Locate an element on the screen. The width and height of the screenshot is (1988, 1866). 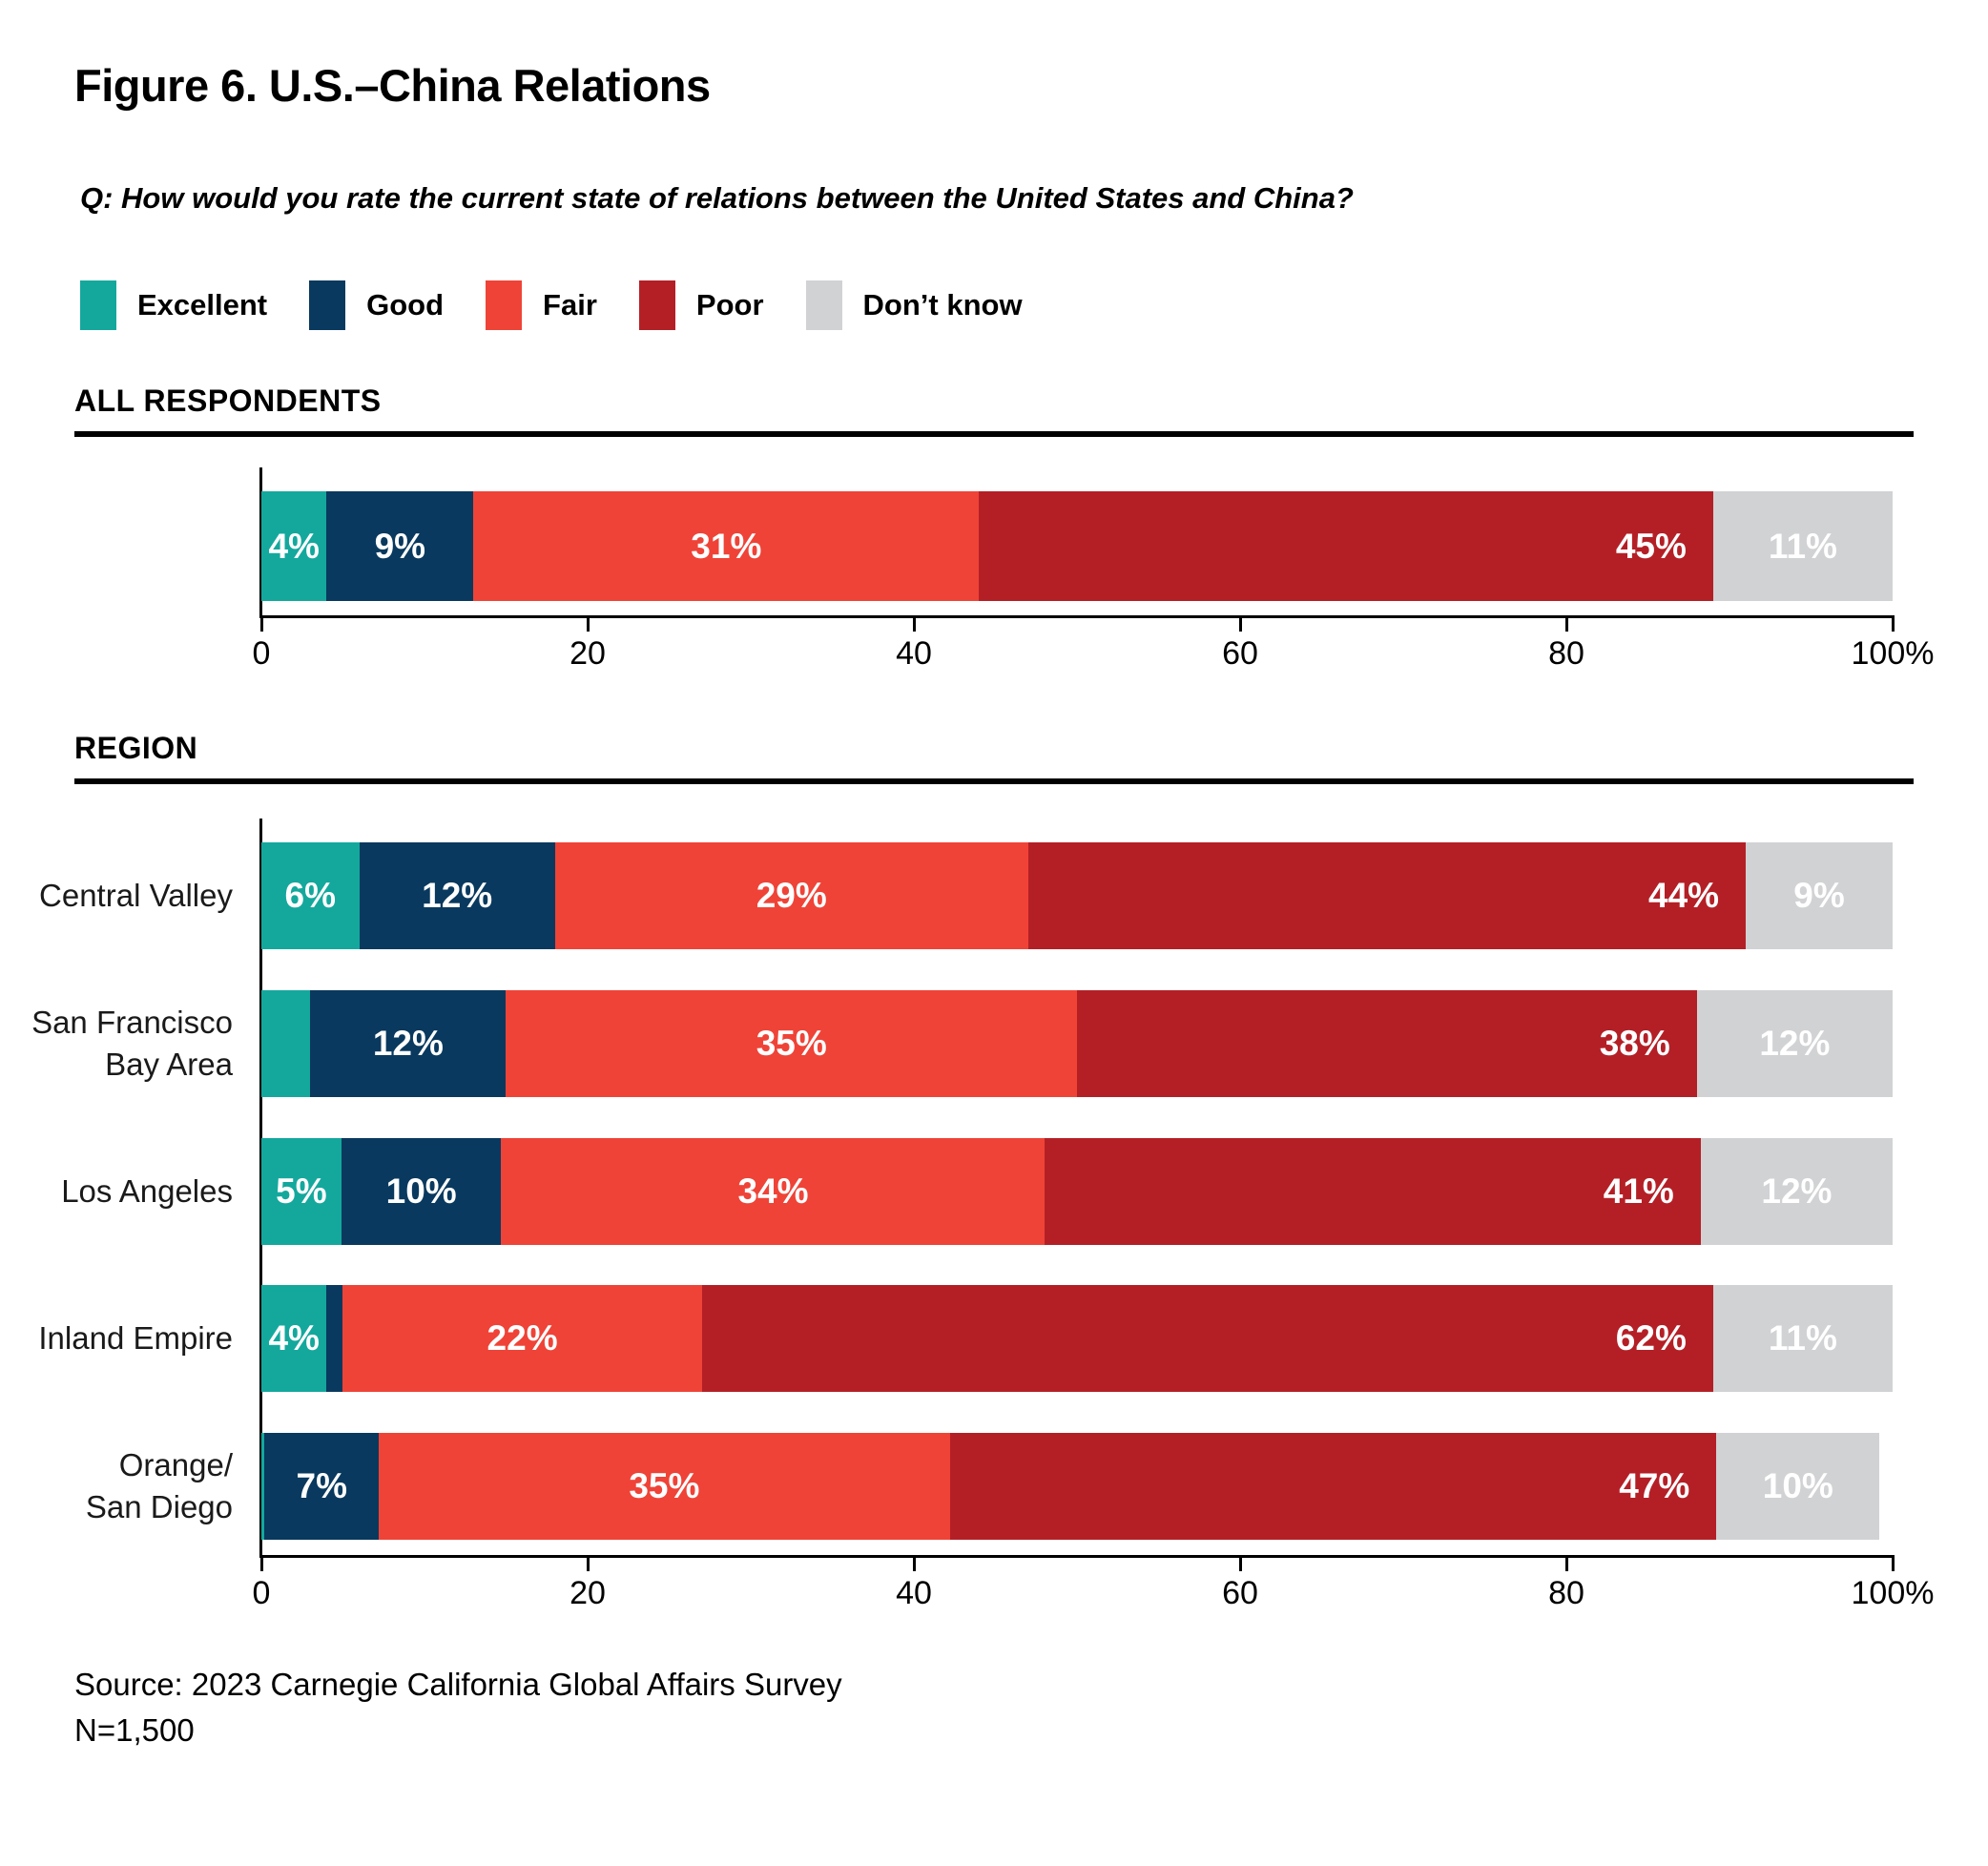
bar-segment-dont_know: 10% is located at coordinates (1798, 1486).